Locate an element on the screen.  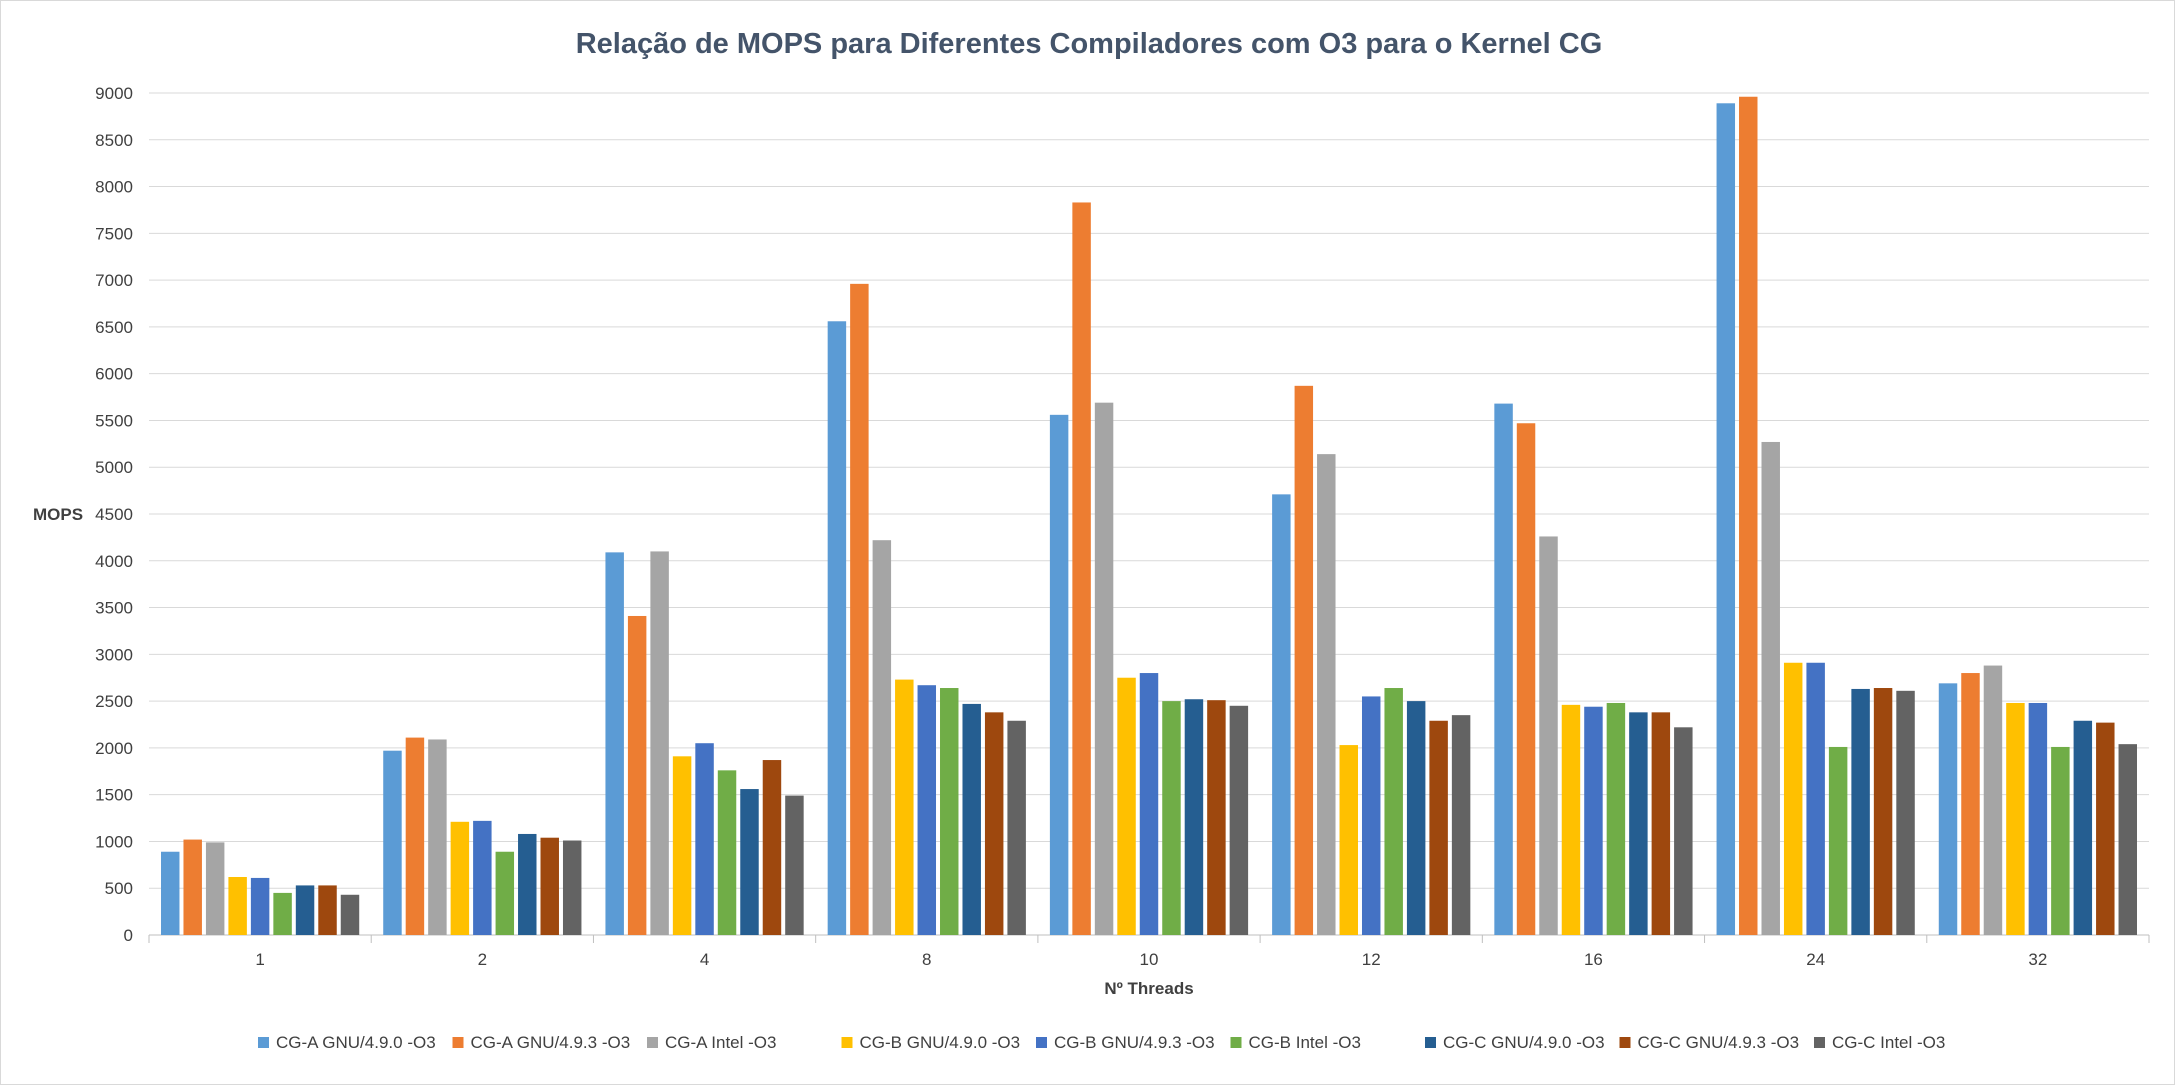
legend-label: CG-C Intel -O3 is located at coordinates (1888, 1042).